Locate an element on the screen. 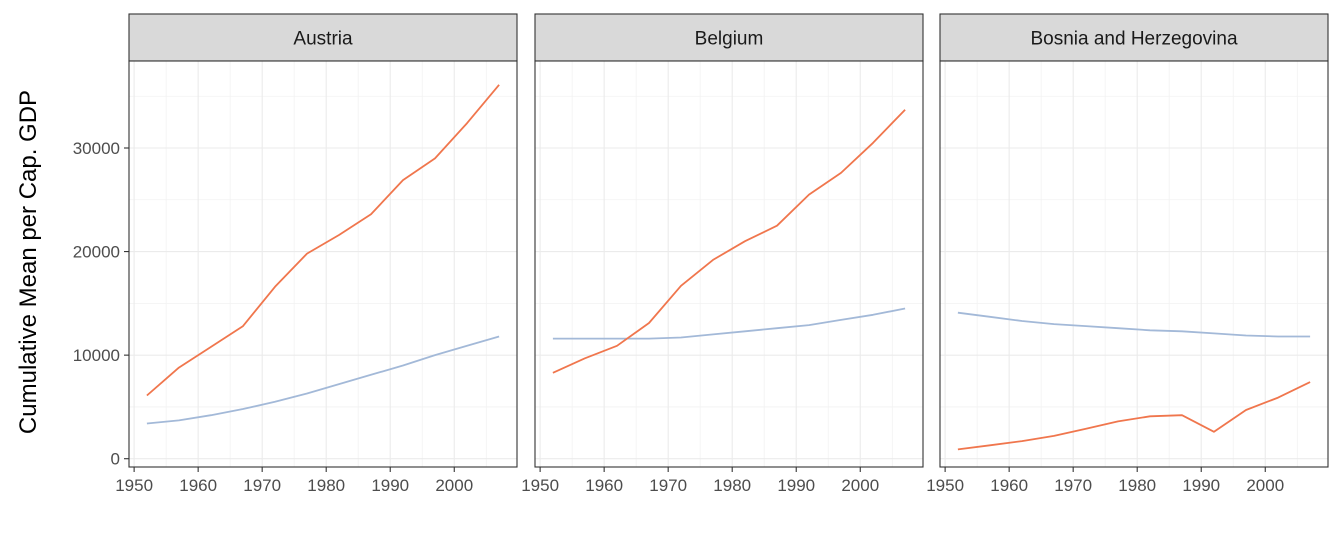 Image resolution: width=1344 pixels, height=556 pixels. facet-title: Bosnia and Herzegovina is located at coordinates (1133, 39).